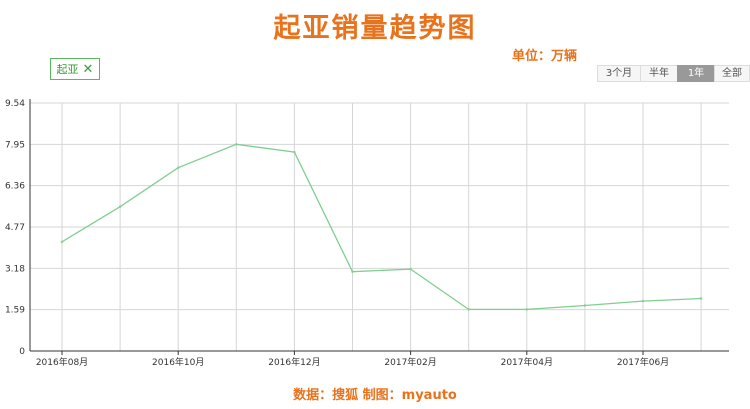 The width and height of the screenshot is (750, 409). I want to click on chart-title: 起亚销量趋势图, so click(375, 28).